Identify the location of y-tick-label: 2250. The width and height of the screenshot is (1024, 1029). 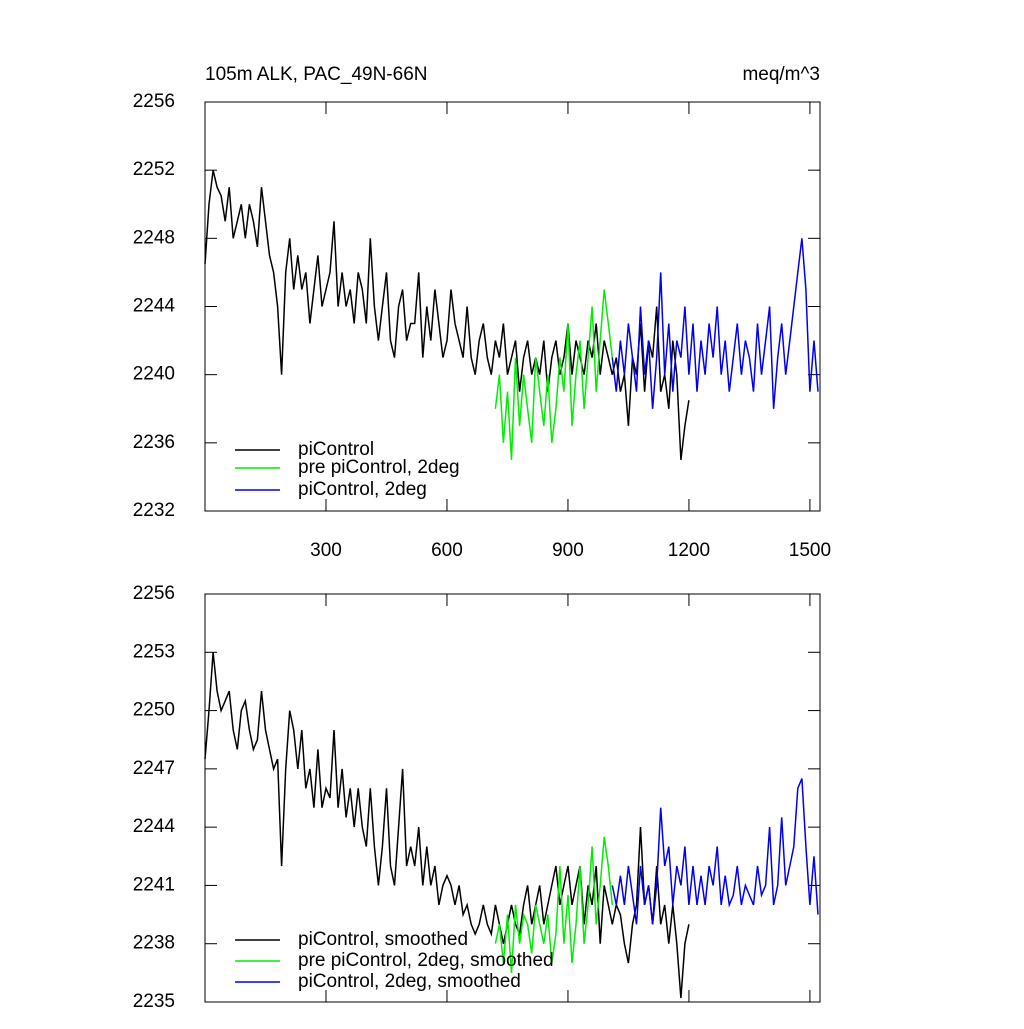
(154, 710).